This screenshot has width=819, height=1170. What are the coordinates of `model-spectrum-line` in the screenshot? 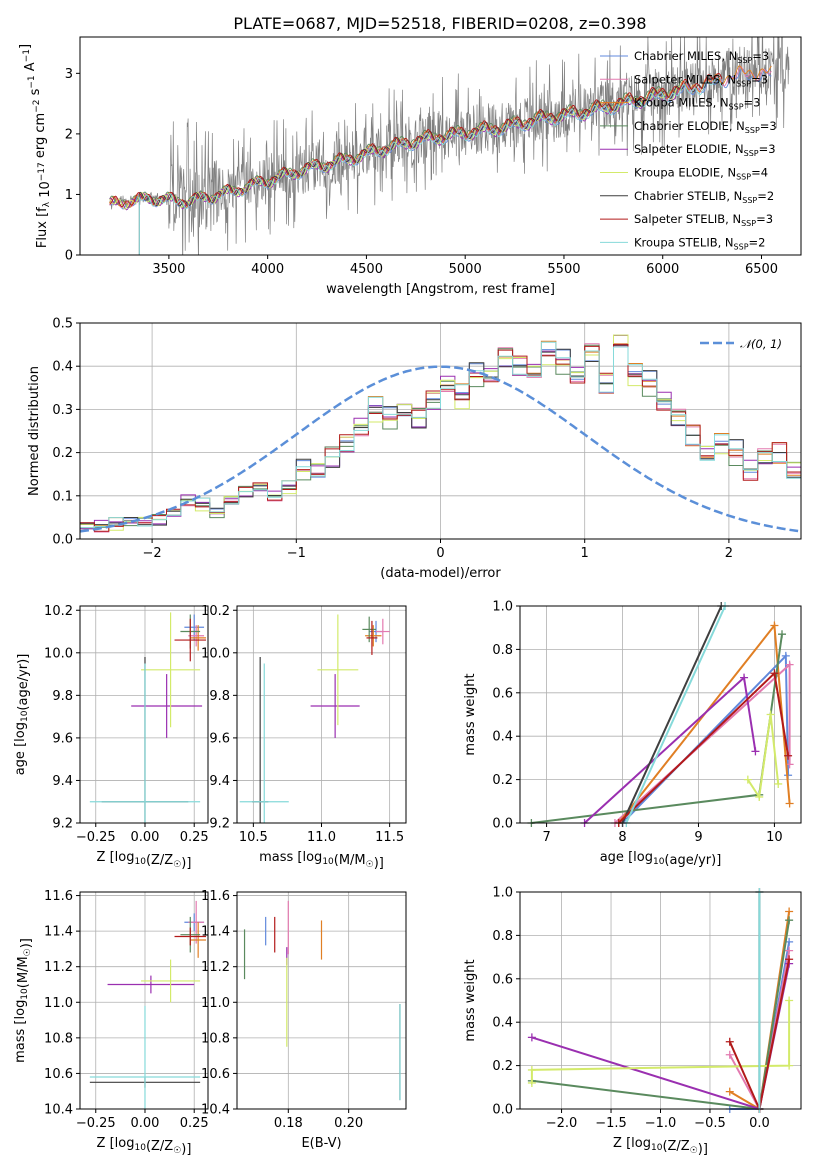 It's located at (396, 147).